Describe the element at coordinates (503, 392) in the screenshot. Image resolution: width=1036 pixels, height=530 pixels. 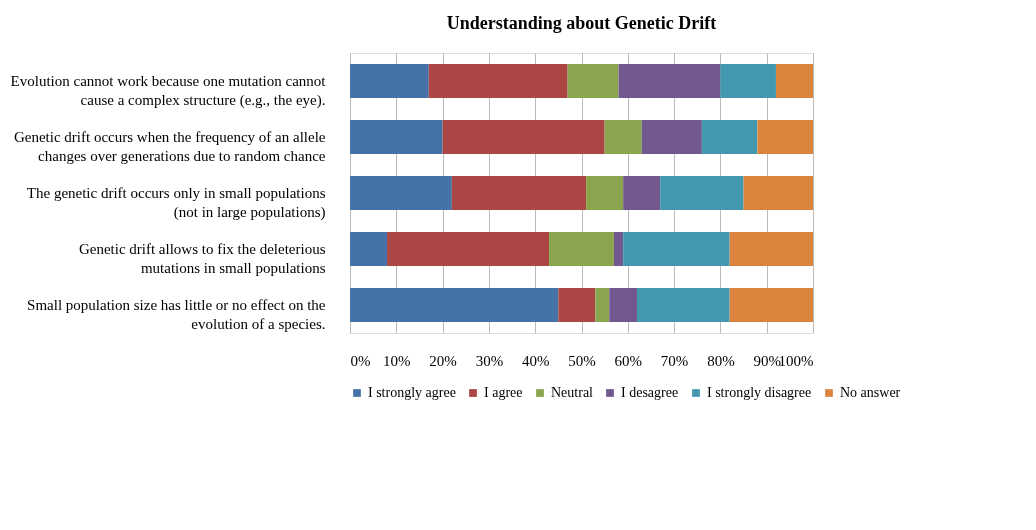
I see `legend-label: I agree` at that location.